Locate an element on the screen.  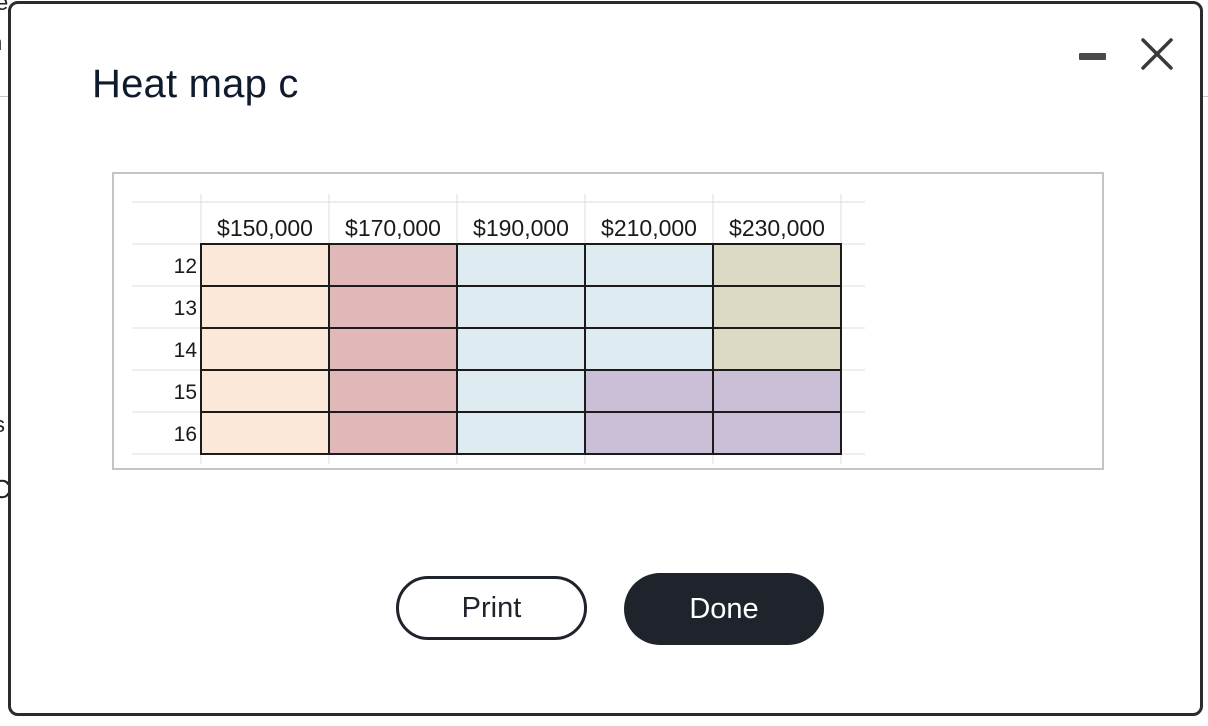
minimize-button is located at coordinates (1093, 54).